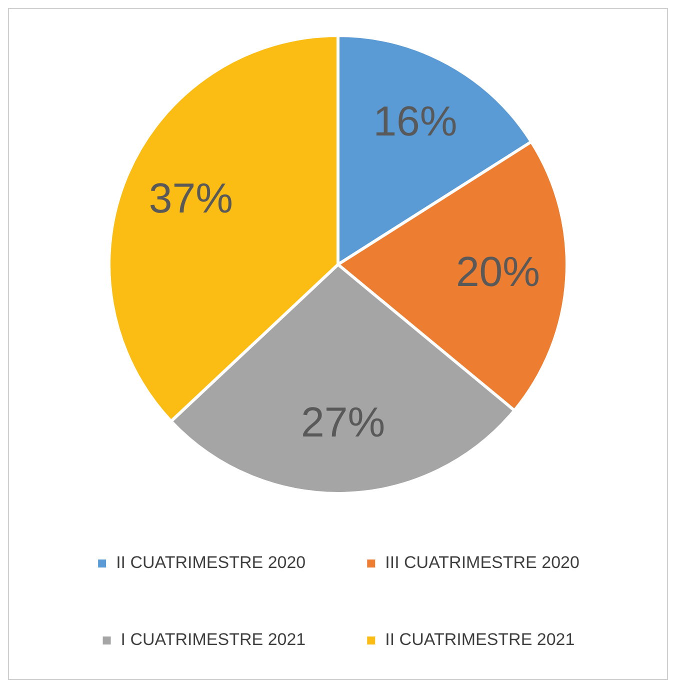 The image size is (675, 689). I want to click on data-label: 20%, so click(498, 272).